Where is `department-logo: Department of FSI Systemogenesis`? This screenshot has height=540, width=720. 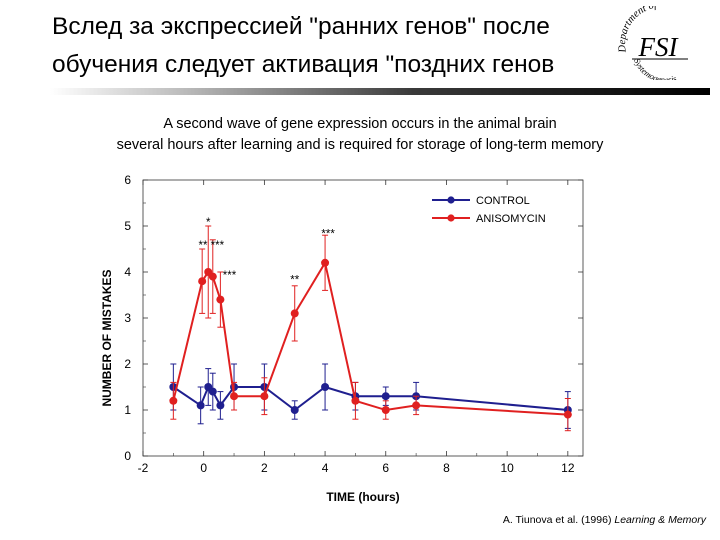
department-logo: Department of FSI Systemogenesis is located at coordinates (652, 43).